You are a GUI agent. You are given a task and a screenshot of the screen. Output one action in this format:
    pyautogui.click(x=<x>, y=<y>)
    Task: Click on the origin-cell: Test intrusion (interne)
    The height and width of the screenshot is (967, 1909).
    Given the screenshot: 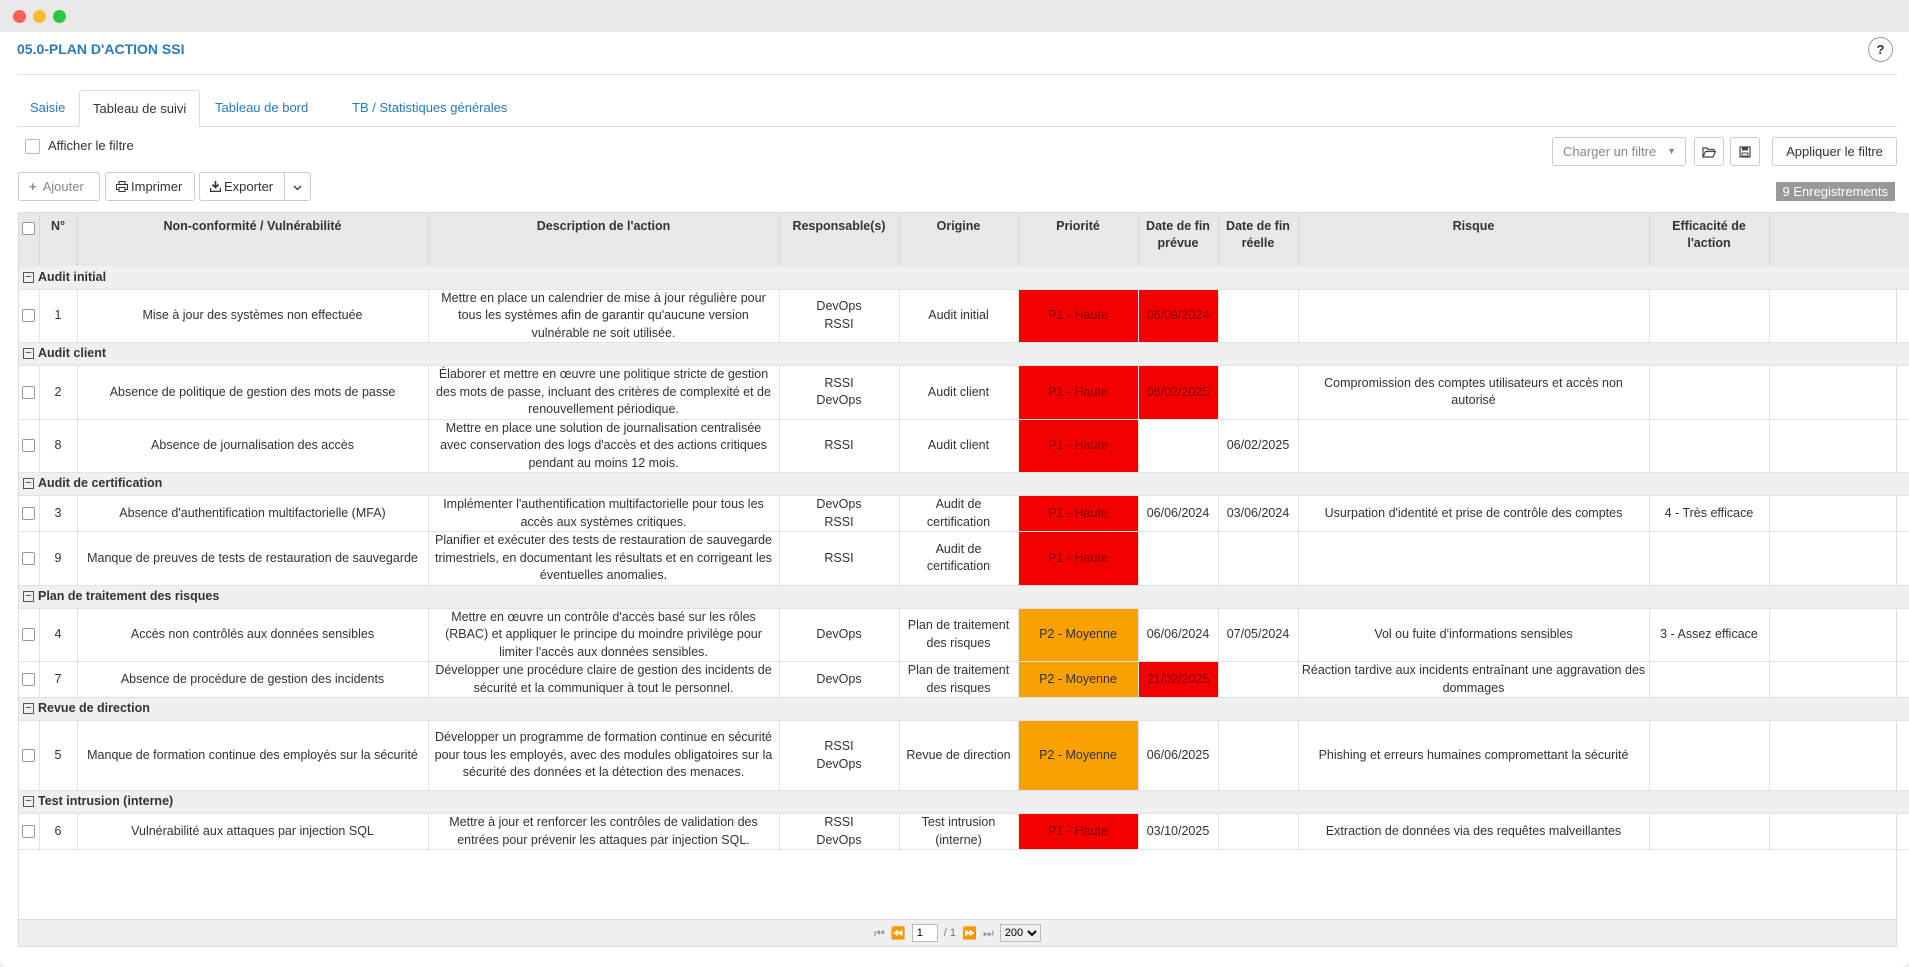 What is the action you would take?
    pyautogui.click(x=959, y=831)
    